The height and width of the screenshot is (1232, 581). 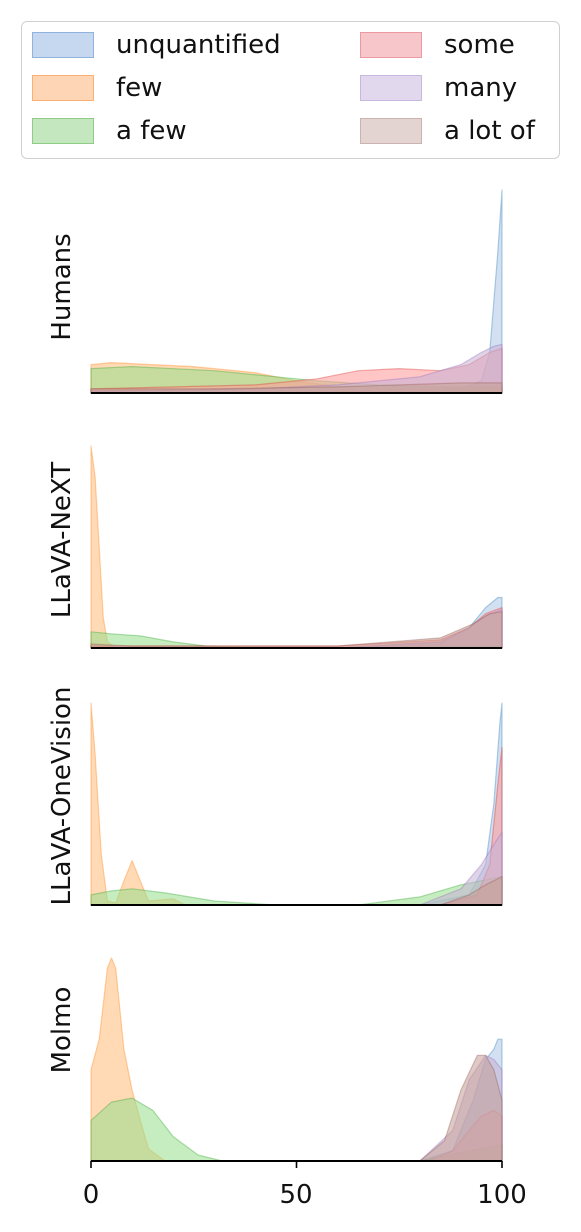 I want to click on legend-swatch-unquantified, so click(x=63, y=45).